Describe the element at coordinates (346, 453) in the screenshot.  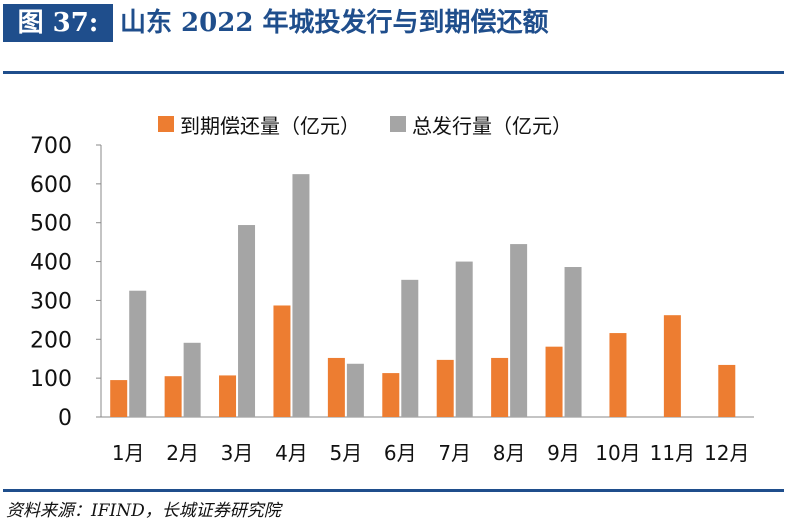
I see `x-tick-label: 5月` at that location.